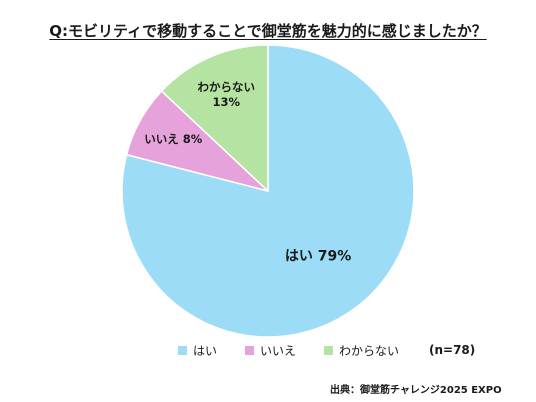 This screenshot has width=536, height=402. Describe the element at coordinates (302, 350) in the screenshot. I see `legend: はい いいえ わからない` at that location.